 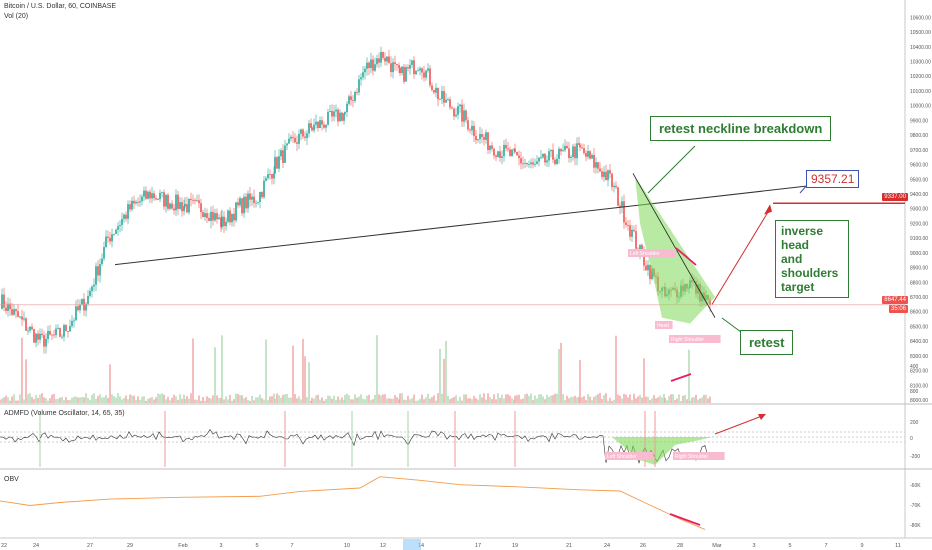 I want to click on countdown-tag: 35:06, so click(x=898, y=309).